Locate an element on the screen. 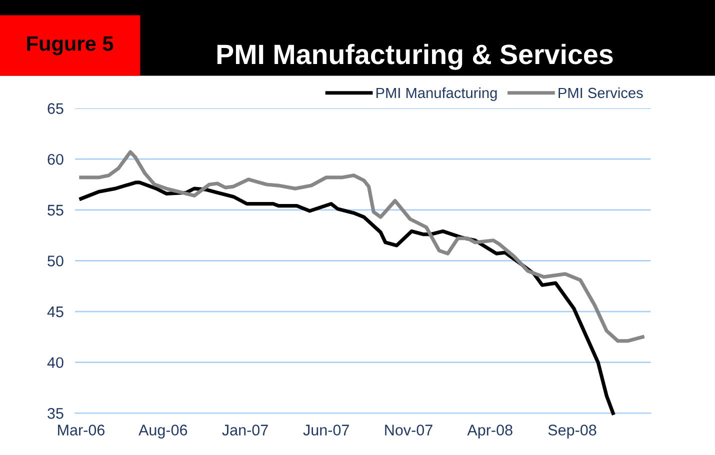 This screenshot has width=715, height=455. legend-label: PMI Services is located at coordinates (600, 92).